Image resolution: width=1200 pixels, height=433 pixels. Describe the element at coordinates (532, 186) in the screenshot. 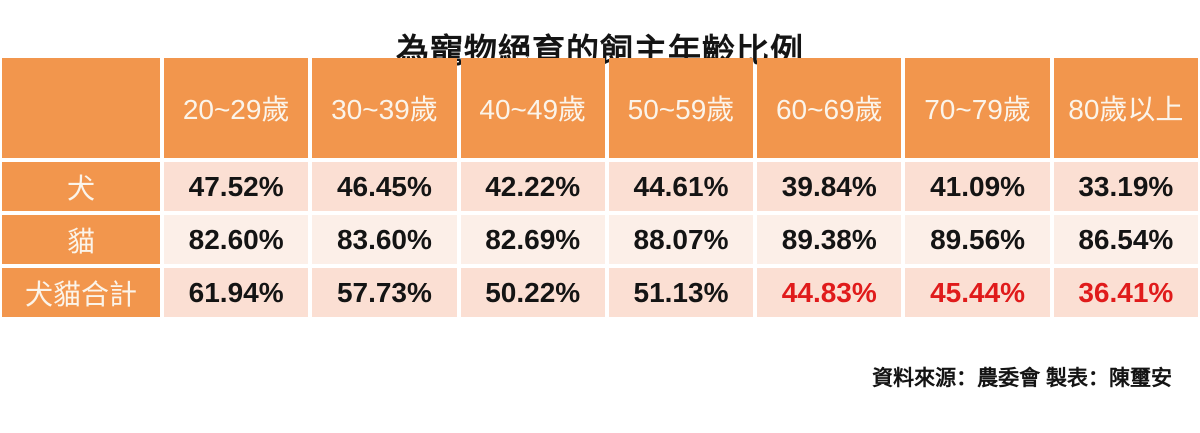

I see `table-cell-r0-c2: 42.22%` at that location.